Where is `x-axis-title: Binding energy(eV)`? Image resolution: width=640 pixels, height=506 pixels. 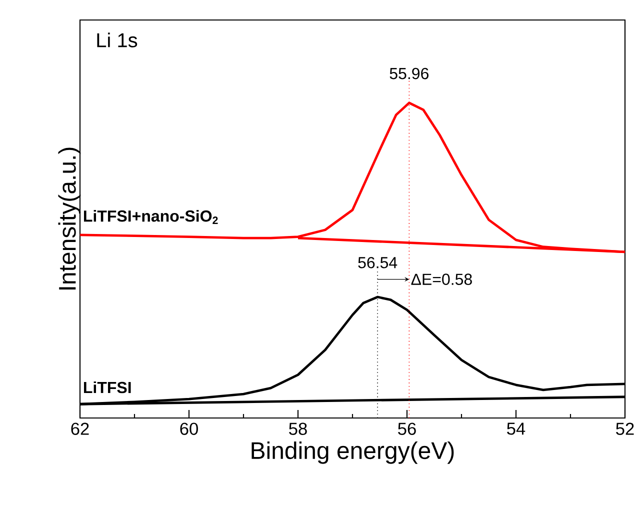 x-axis-title: Binding energy(eV) is located at coordinates (353, 452).